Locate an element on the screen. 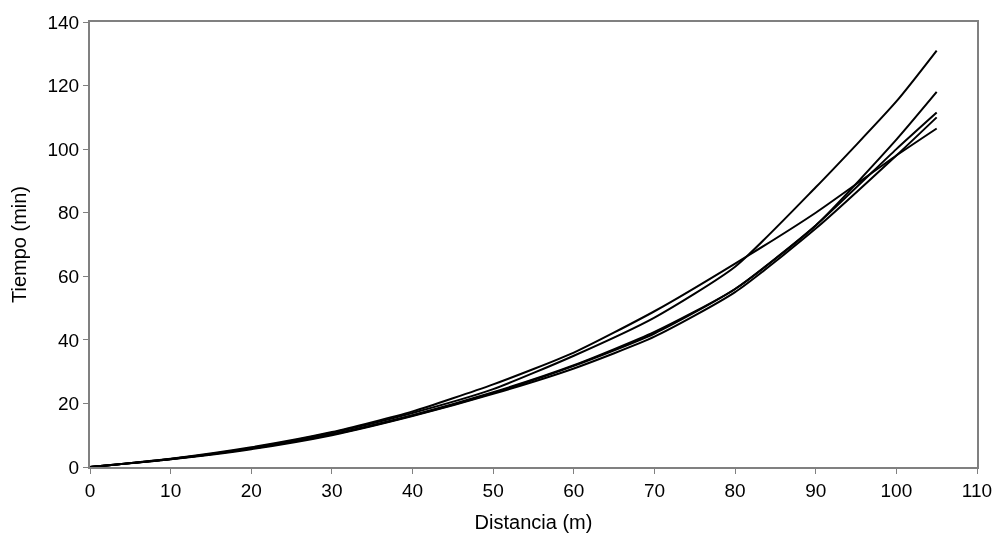  y-tick-label: 140 is located at coordinates (63, 22).